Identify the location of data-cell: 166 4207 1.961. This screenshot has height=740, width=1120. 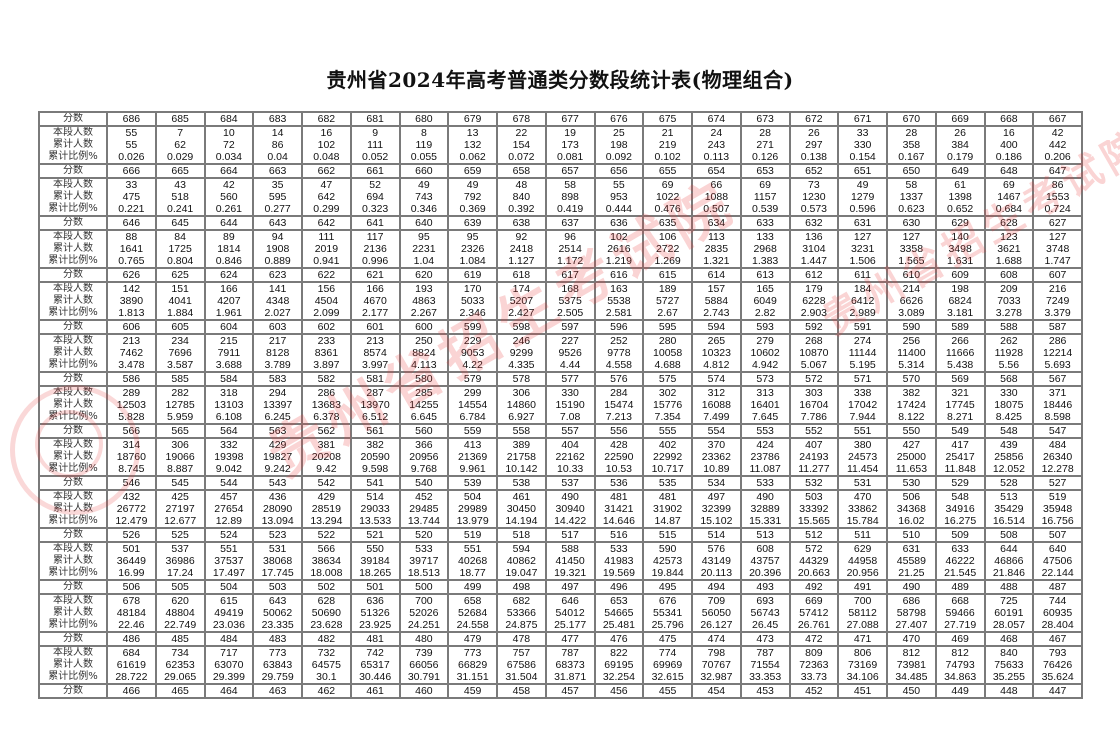
(229, 301).